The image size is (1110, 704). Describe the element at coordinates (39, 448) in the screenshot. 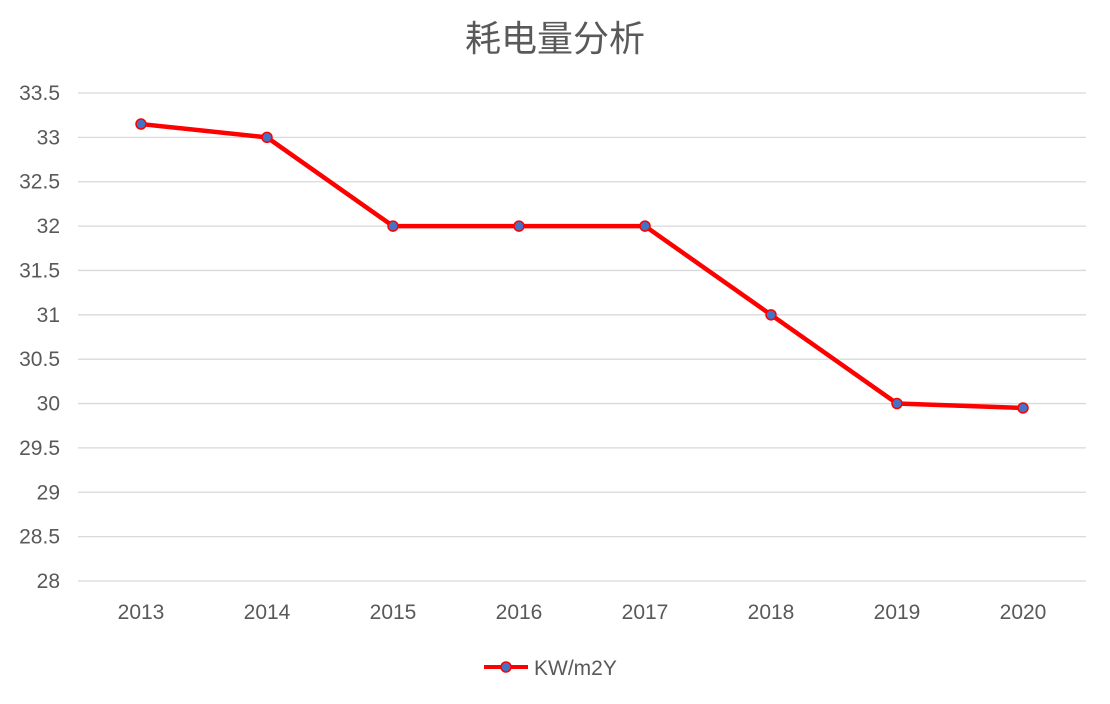

I see `y-tick-label: 29.5` at that location.